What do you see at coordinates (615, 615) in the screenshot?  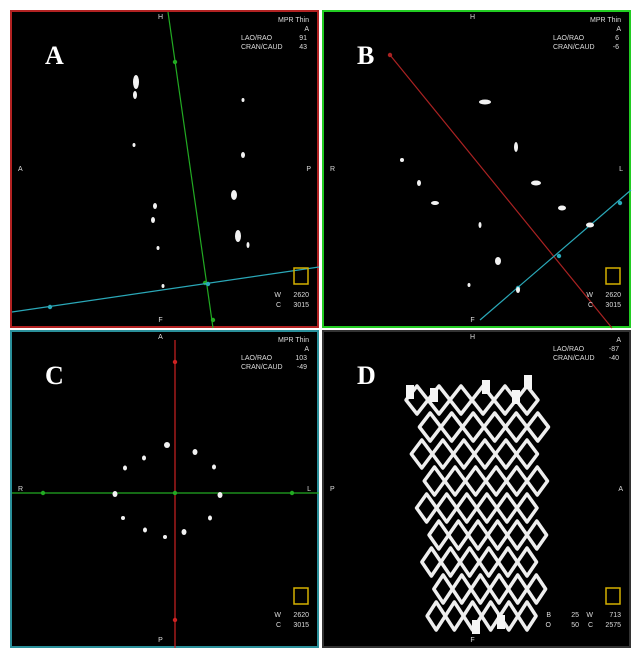 I see `footer-value: 713` at bounding box center [615, 615].